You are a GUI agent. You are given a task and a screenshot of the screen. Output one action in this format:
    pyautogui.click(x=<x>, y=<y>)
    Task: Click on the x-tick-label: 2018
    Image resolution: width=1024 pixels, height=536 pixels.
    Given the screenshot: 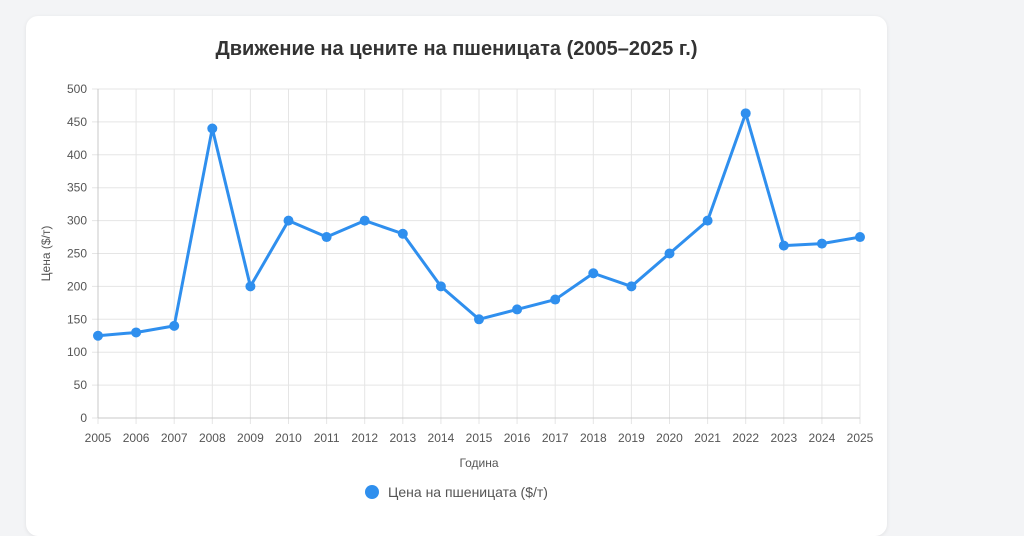 What is the action you would take?
    pyautogui.click(x=593, y=438)
    